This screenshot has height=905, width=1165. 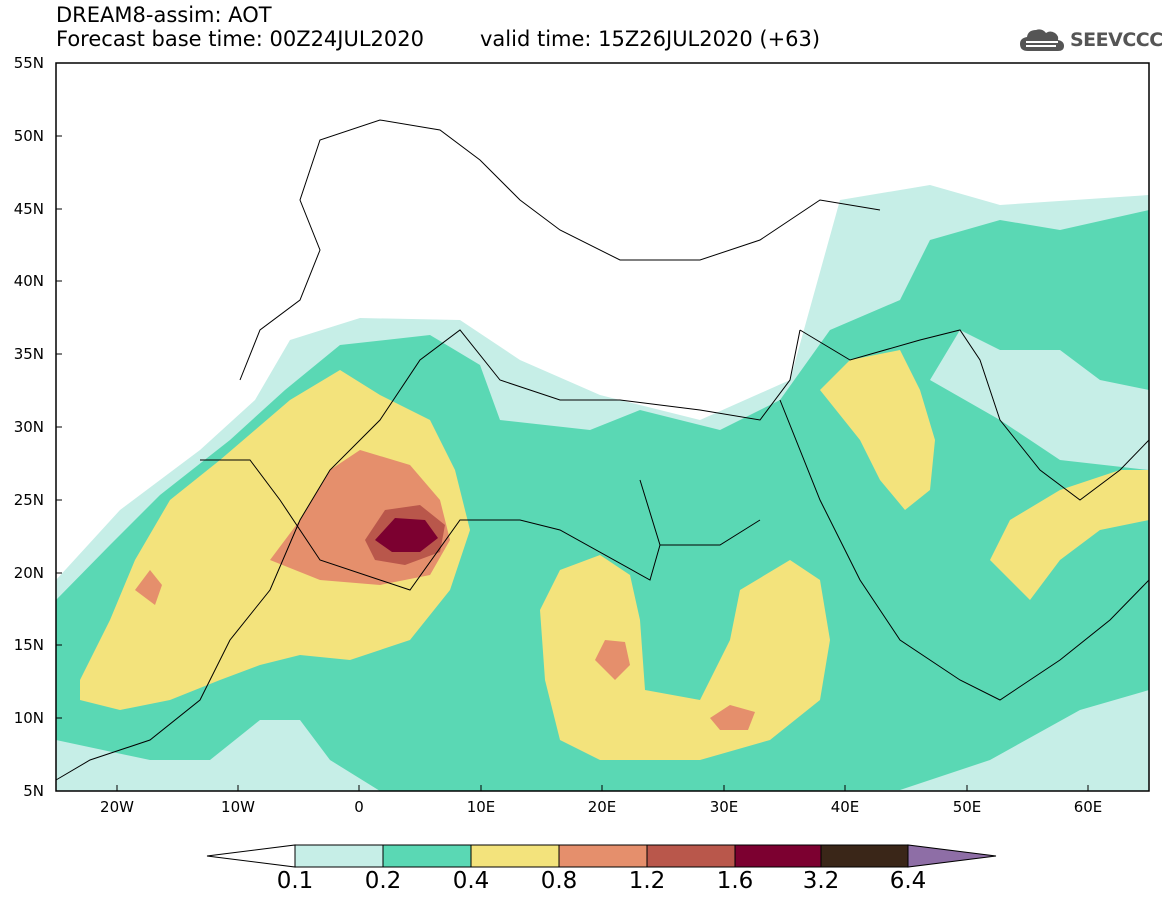 What do you see at coordinates (559, 881) in the screenshot?
I see `colorbar-label: 0.8` at bounding box center [559, 881].